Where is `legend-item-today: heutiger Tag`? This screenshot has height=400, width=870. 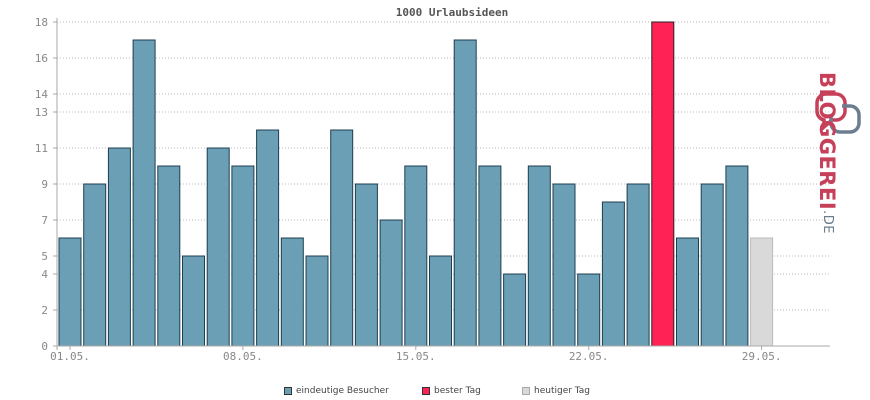
legend-item-today: heutiger Tag is located at coordinates (556, 391).